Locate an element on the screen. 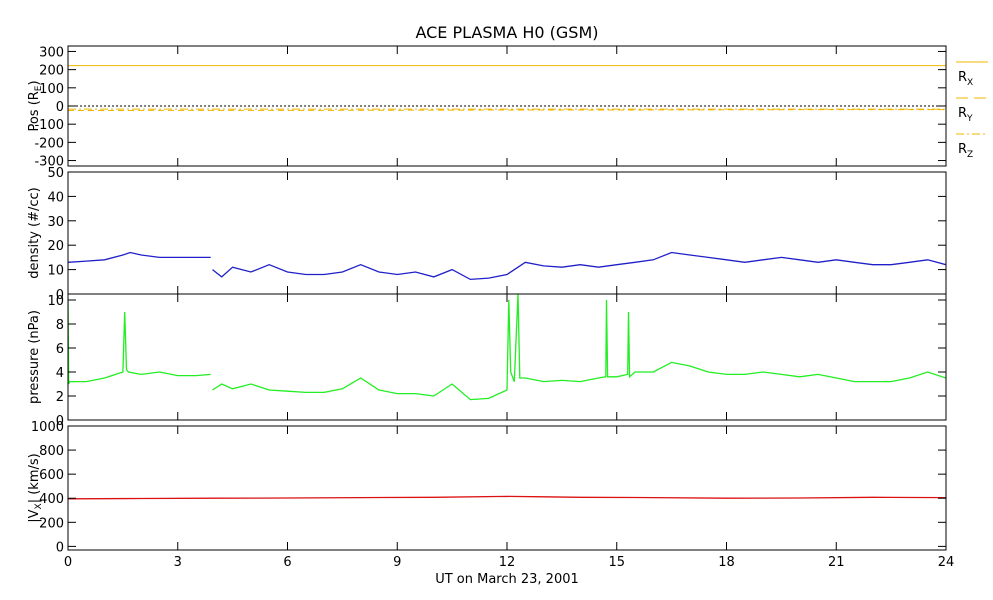 The height and width of the screenshot is (600, 993). legend-label-sub: Z is located at coordinates (970, 155).